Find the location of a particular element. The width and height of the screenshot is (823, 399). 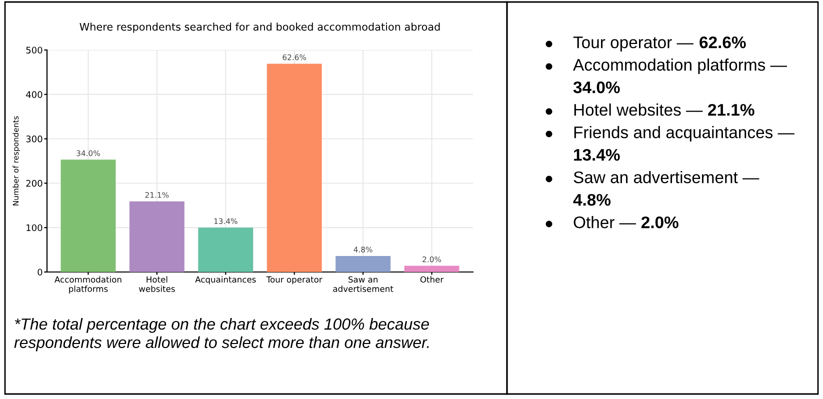

x-tick-label: Hotel websites is located at coordinates (156, 284).